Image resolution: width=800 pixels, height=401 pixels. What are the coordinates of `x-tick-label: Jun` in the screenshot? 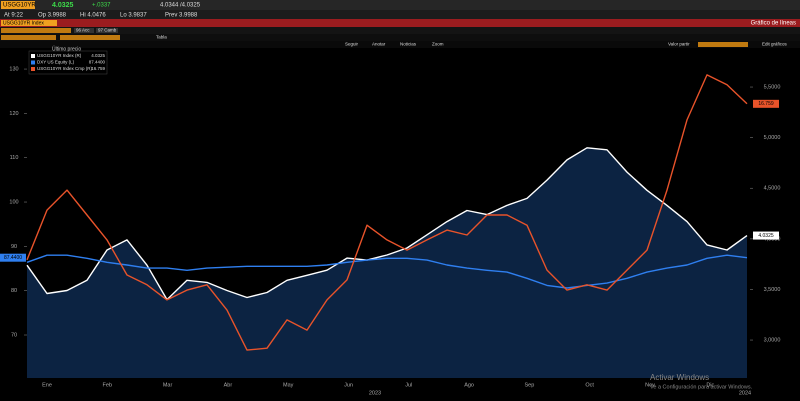 It's located at (348, 385).